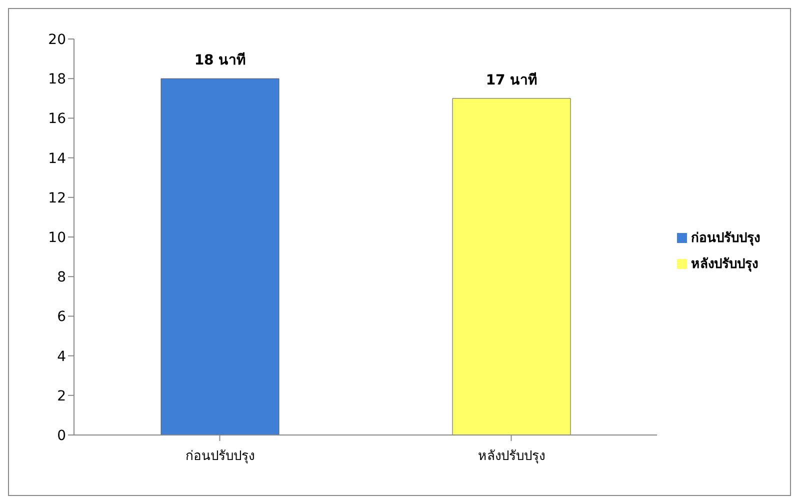  What do you see at coordinates (61, 356) in the screenshot?
I see `y-tick-label: 4` at bounding box center [61, 356].